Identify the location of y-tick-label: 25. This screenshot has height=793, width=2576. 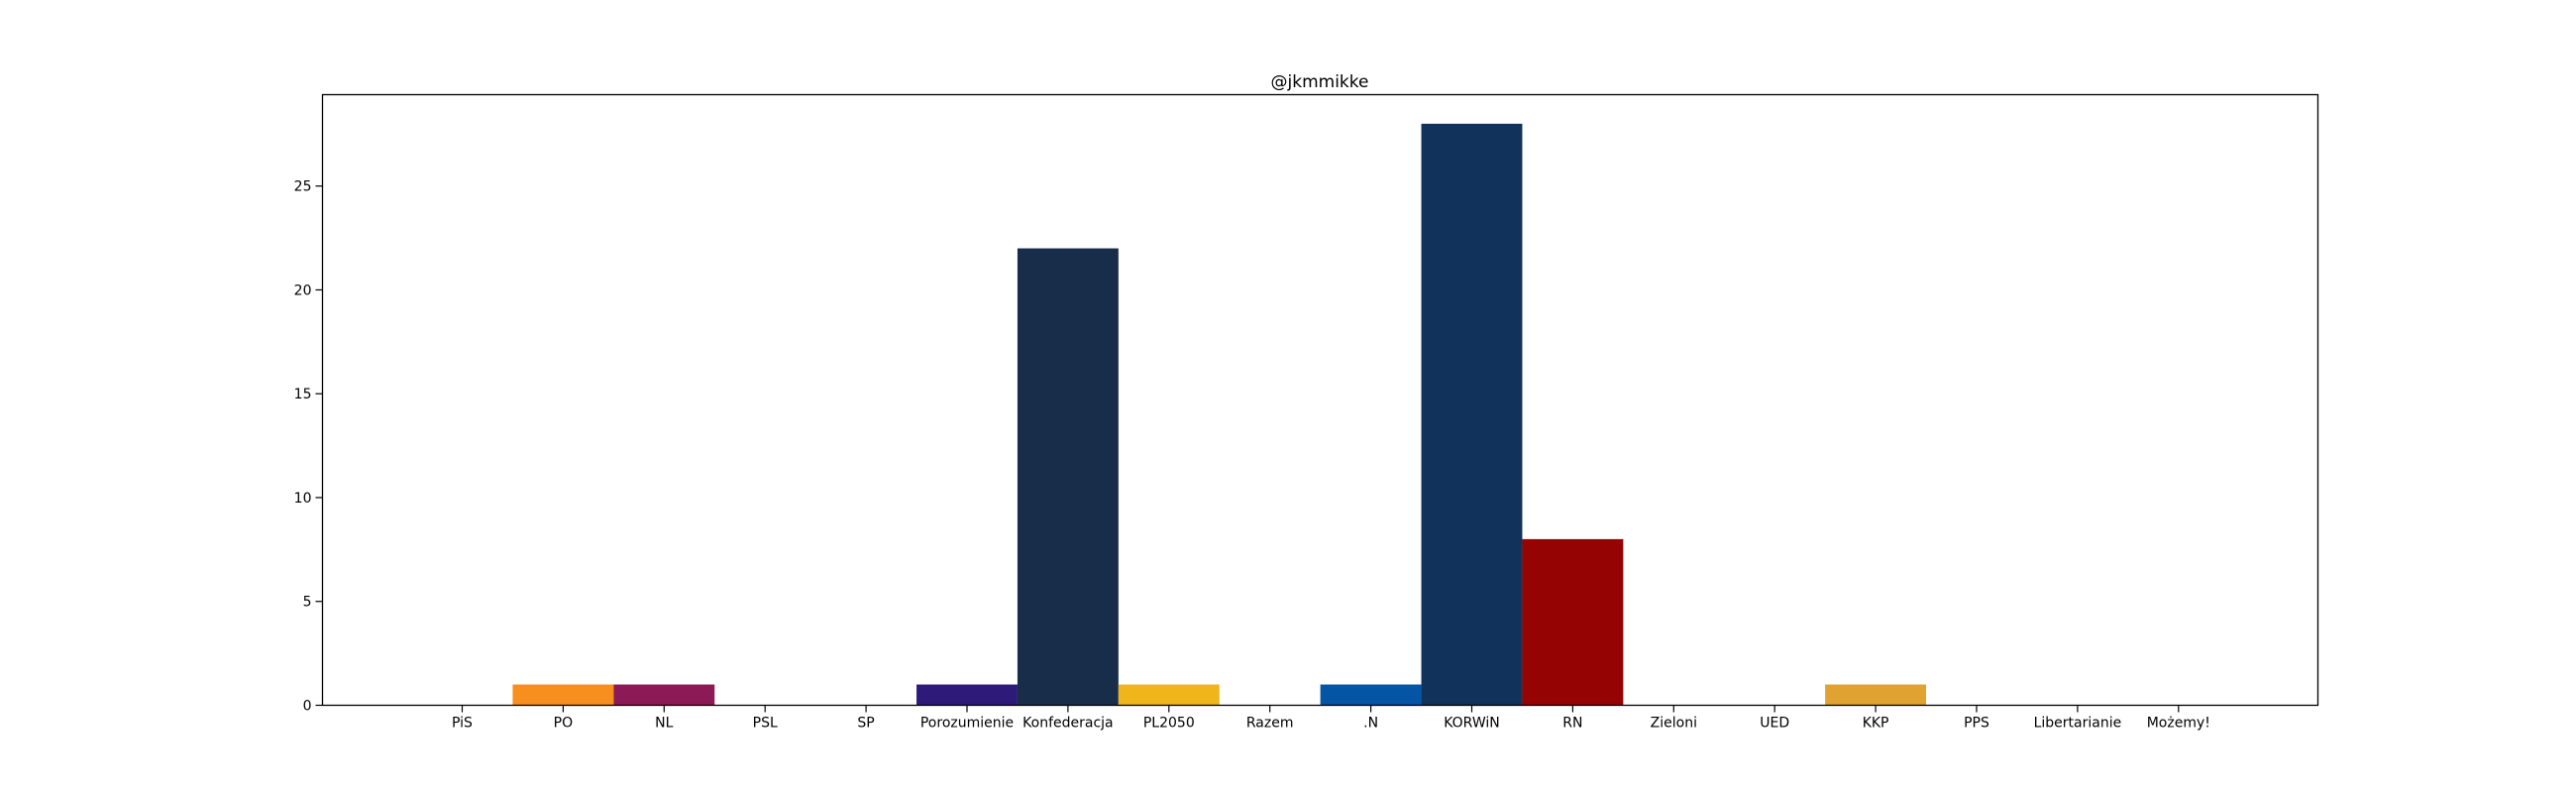
(303, 187).